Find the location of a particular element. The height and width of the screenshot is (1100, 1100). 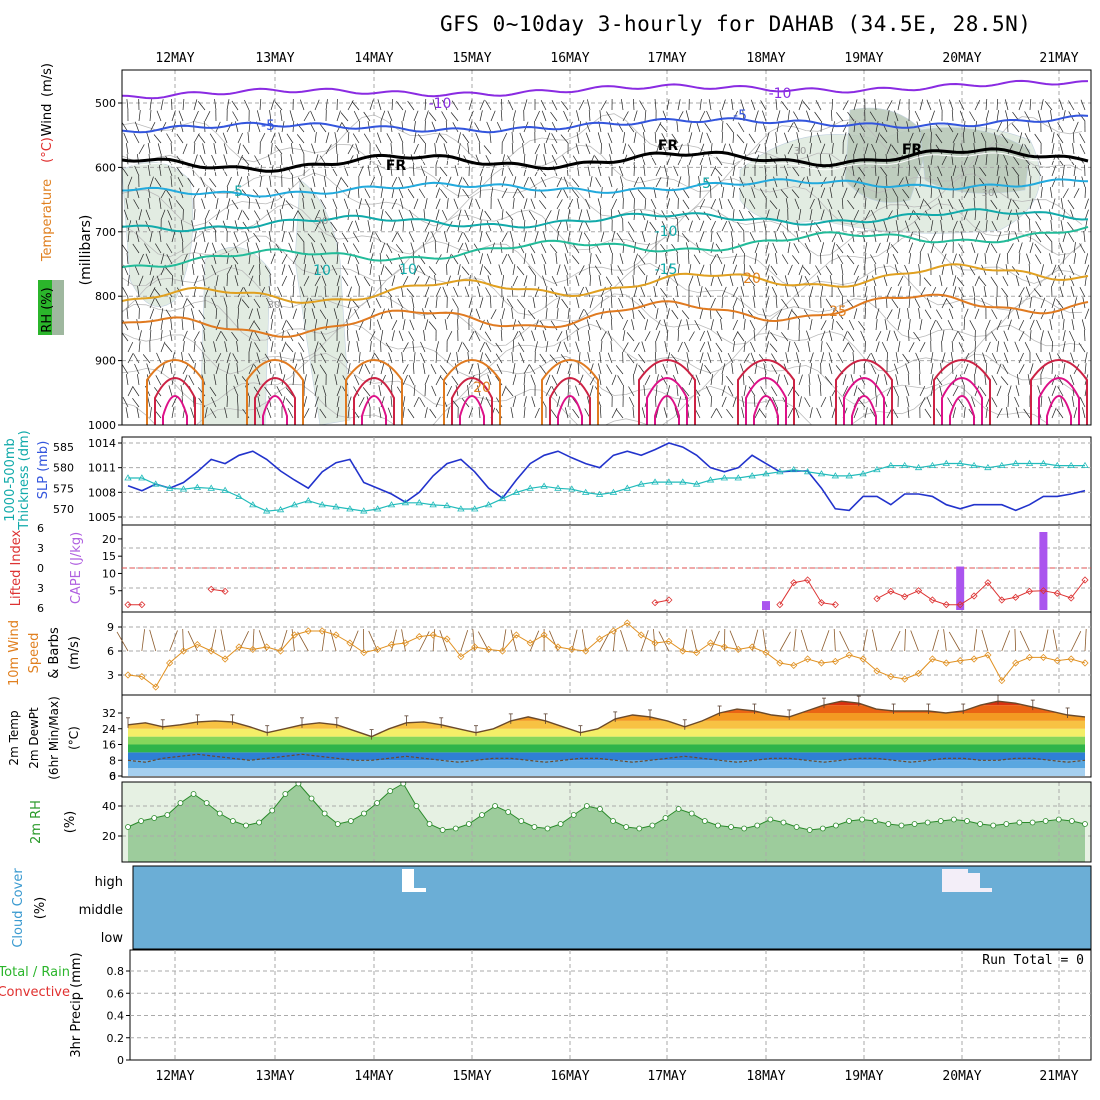

temp-band is located at coordinates (606, 772).